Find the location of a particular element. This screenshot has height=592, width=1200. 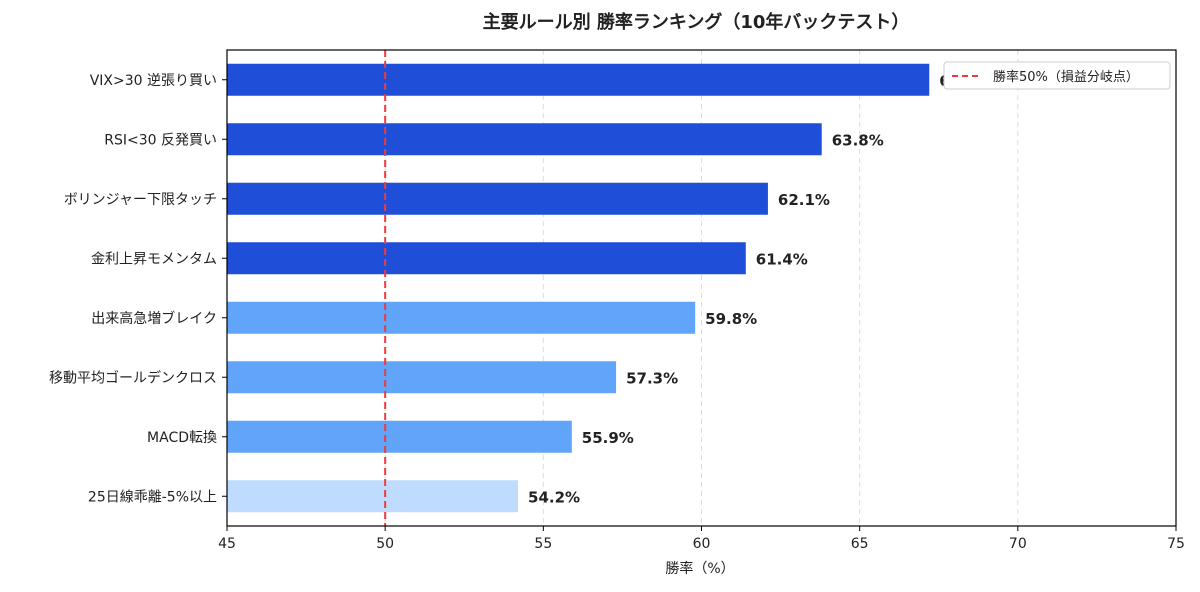

bar-value-label: 54.2% is located at coordinates (554, 497).